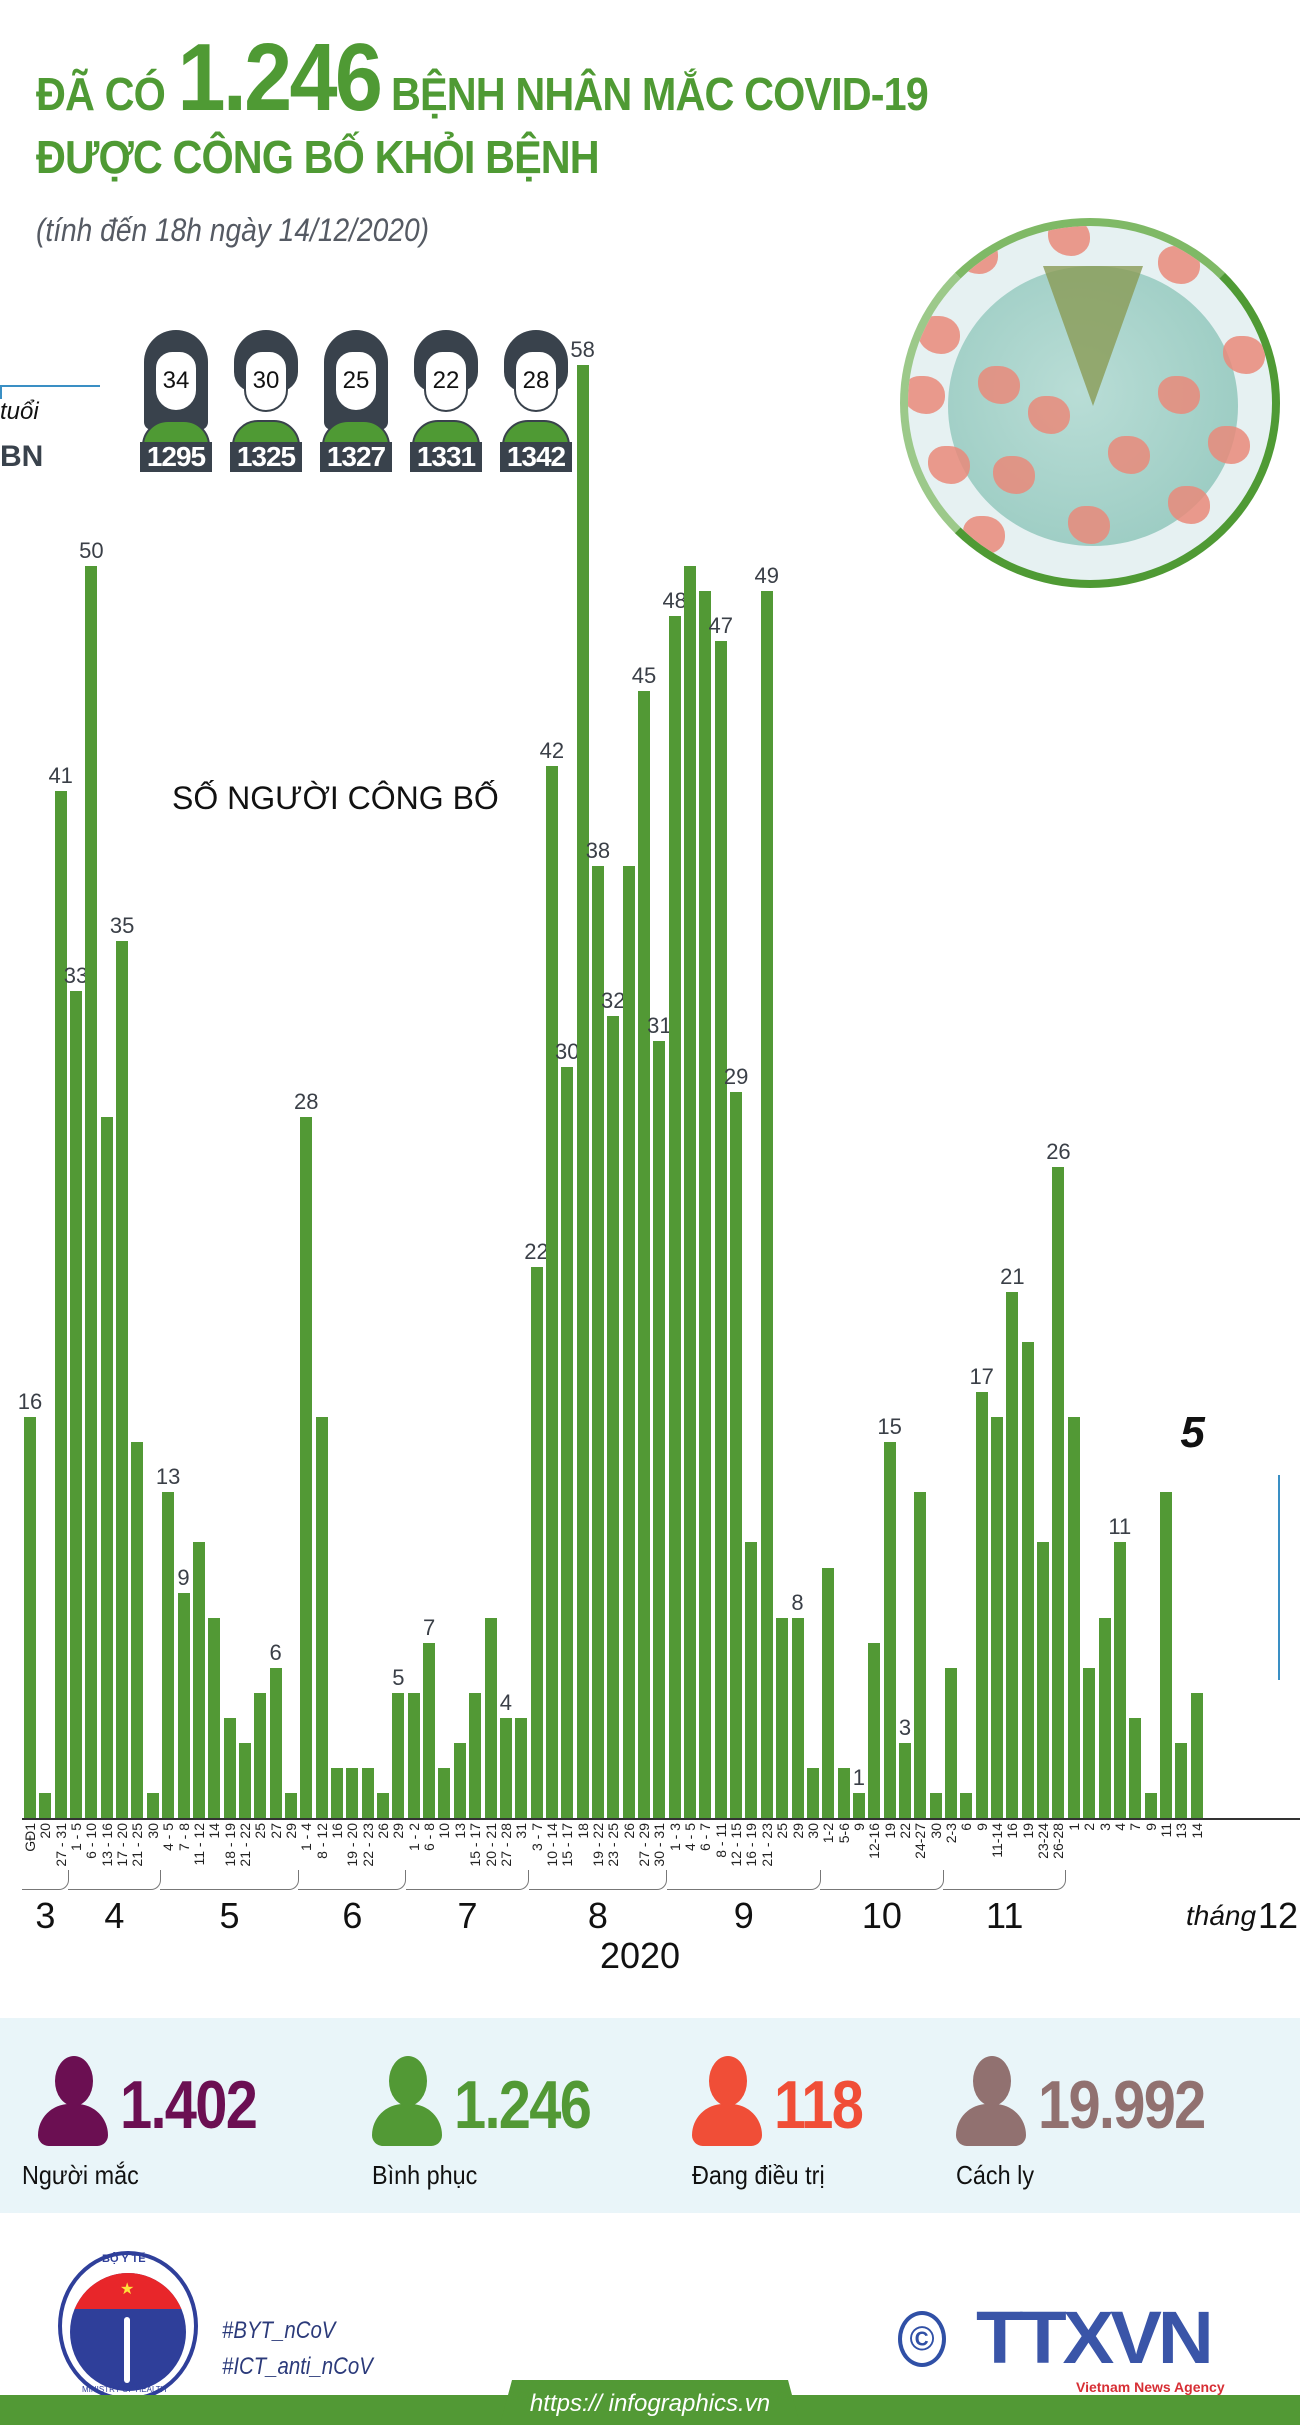 The width and height of the screenshot is (1300, 2428). I want to click on stat-label: Bình phục, so click(425, 2175).